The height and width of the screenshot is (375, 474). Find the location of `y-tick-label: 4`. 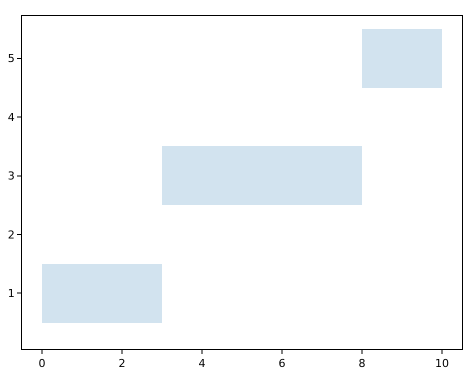

y-tick-label: 4 is located at coordinates (11, 117).